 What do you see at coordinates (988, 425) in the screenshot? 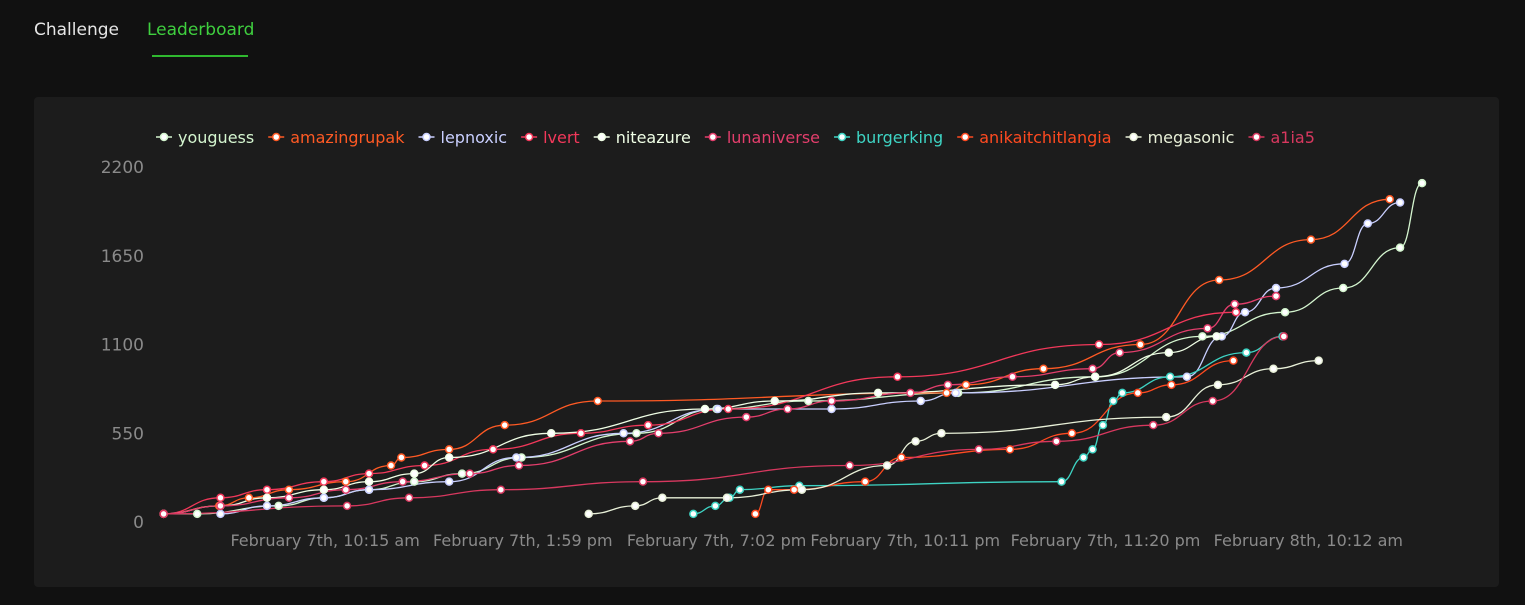
I see `series-line-burgerking` at bounding box center [988, 425].